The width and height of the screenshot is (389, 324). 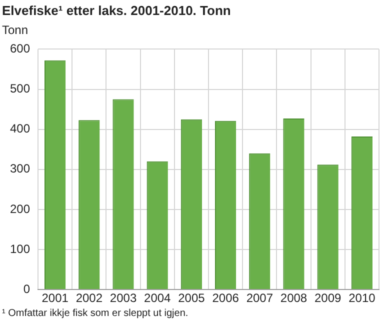 I want to click on y-axis-title: Tonn, so click(x=15, y=30).